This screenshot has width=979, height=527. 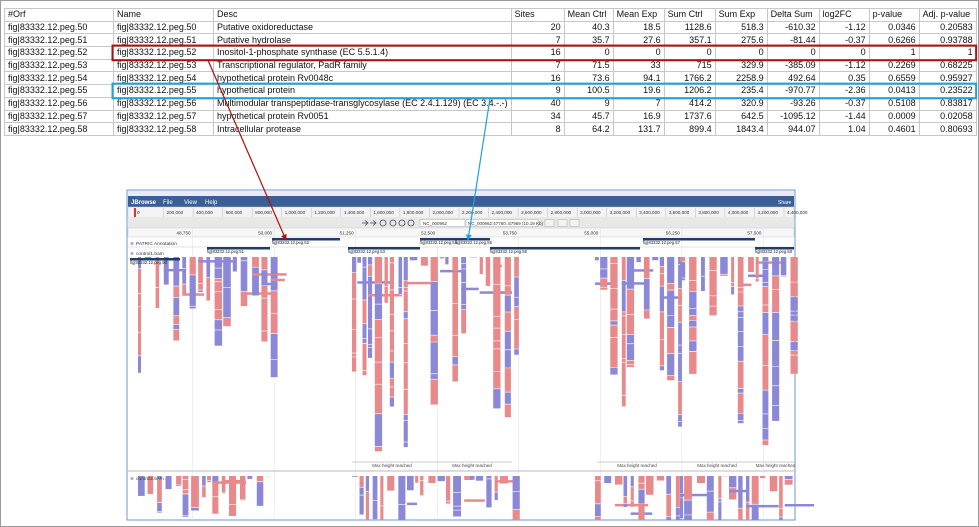 I want to click on column-header: Mean Exp, so click(x=638, y=15).